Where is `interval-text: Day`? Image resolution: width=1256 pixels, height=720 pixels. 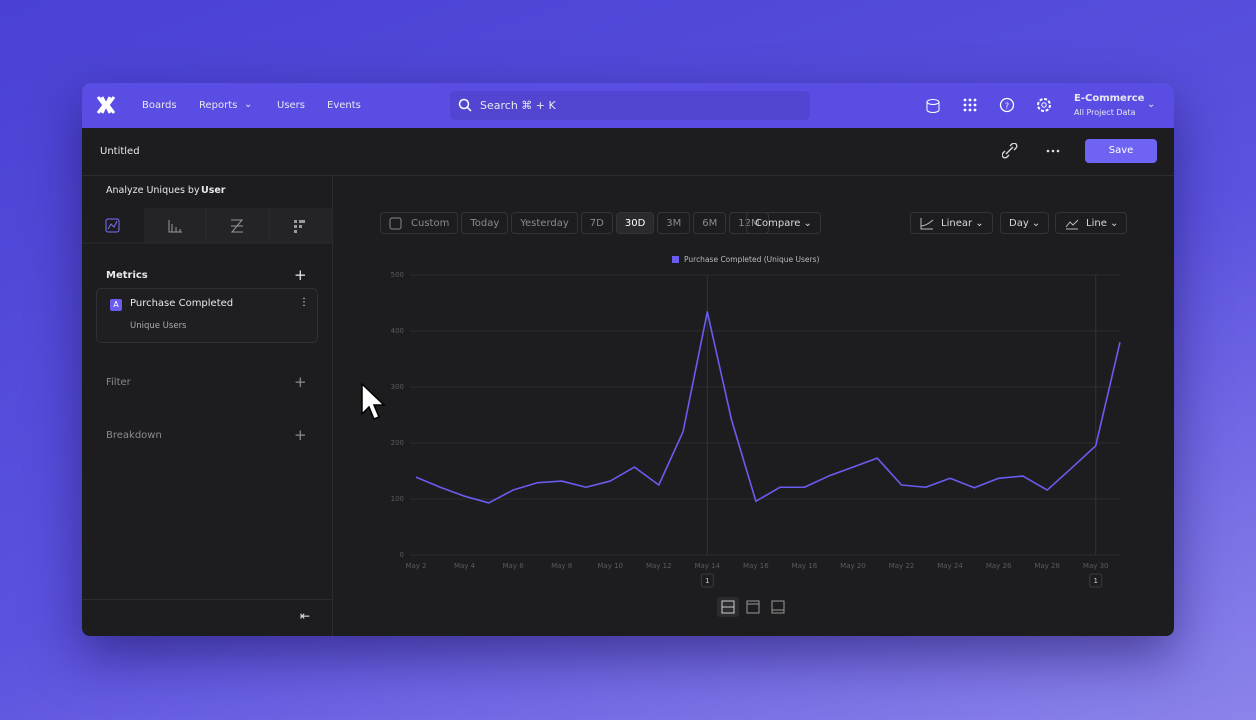
interval-text: Day is located at coordinates (1019, 223).